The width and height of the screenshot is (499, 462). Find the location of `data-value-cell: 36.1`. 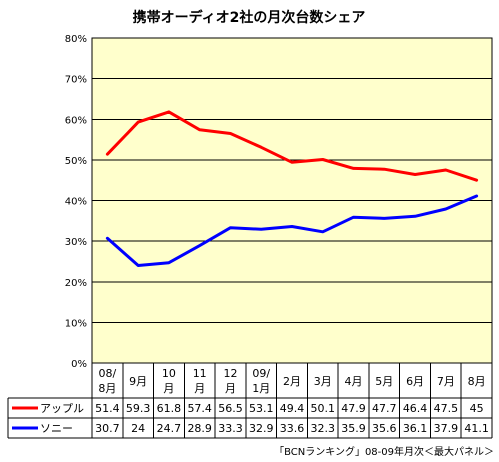

data-value-cell: 36.1 is located at coordinates (415, 428).